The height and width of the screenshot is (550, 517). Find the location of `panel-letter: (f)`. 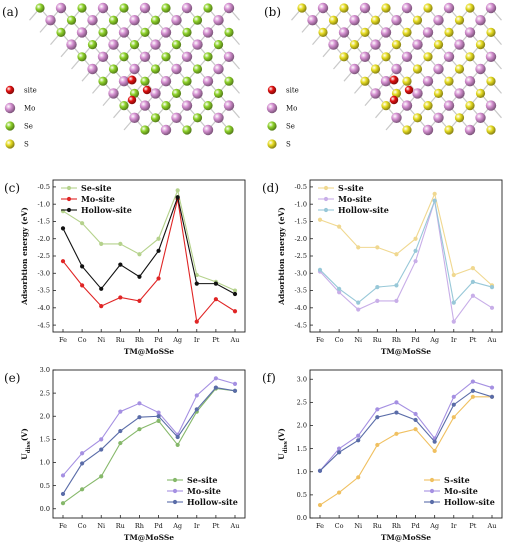

panel-letter: (f) is located at coordinates (269, 378).